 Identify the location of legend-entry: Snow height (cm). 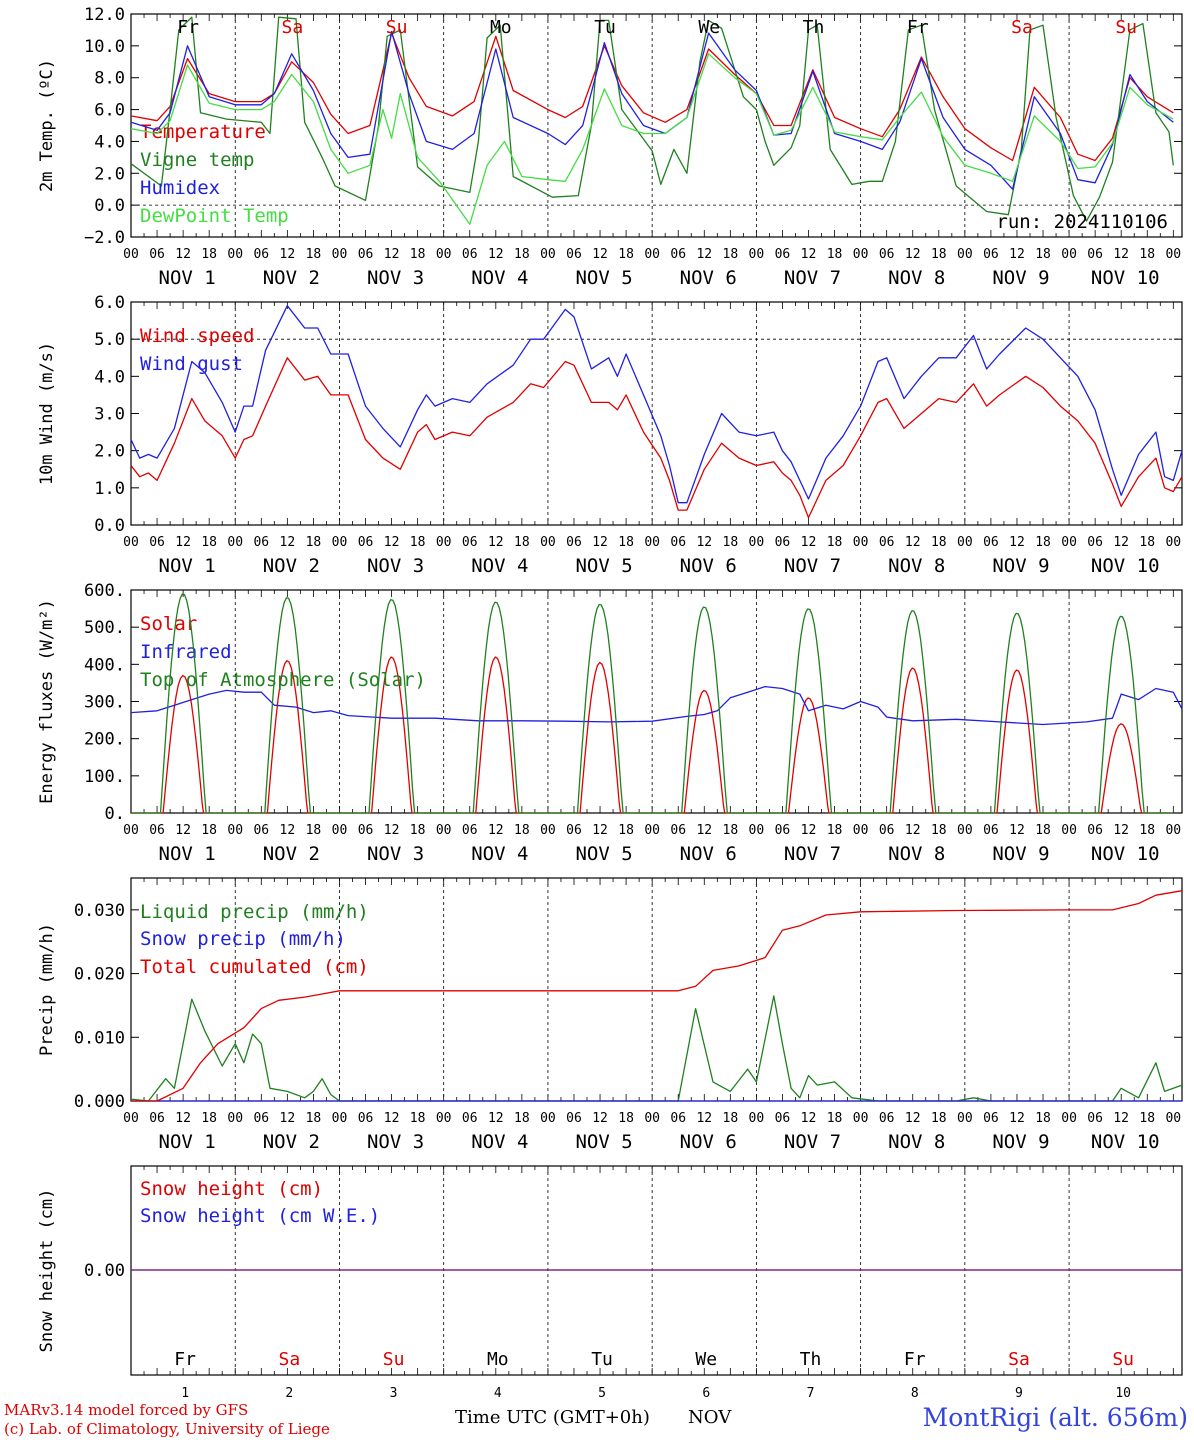
(231, 1189).